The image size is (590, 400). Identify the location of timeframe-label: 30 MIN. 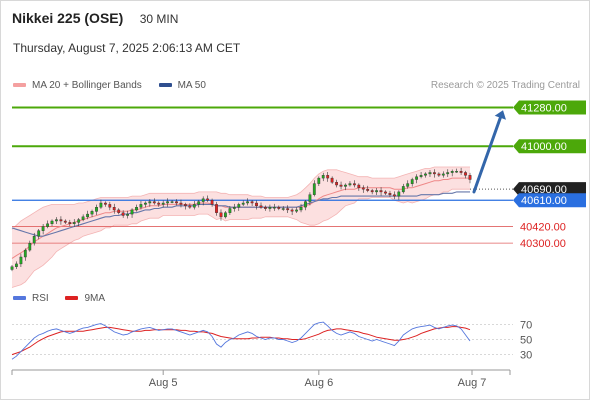
(159, 19).